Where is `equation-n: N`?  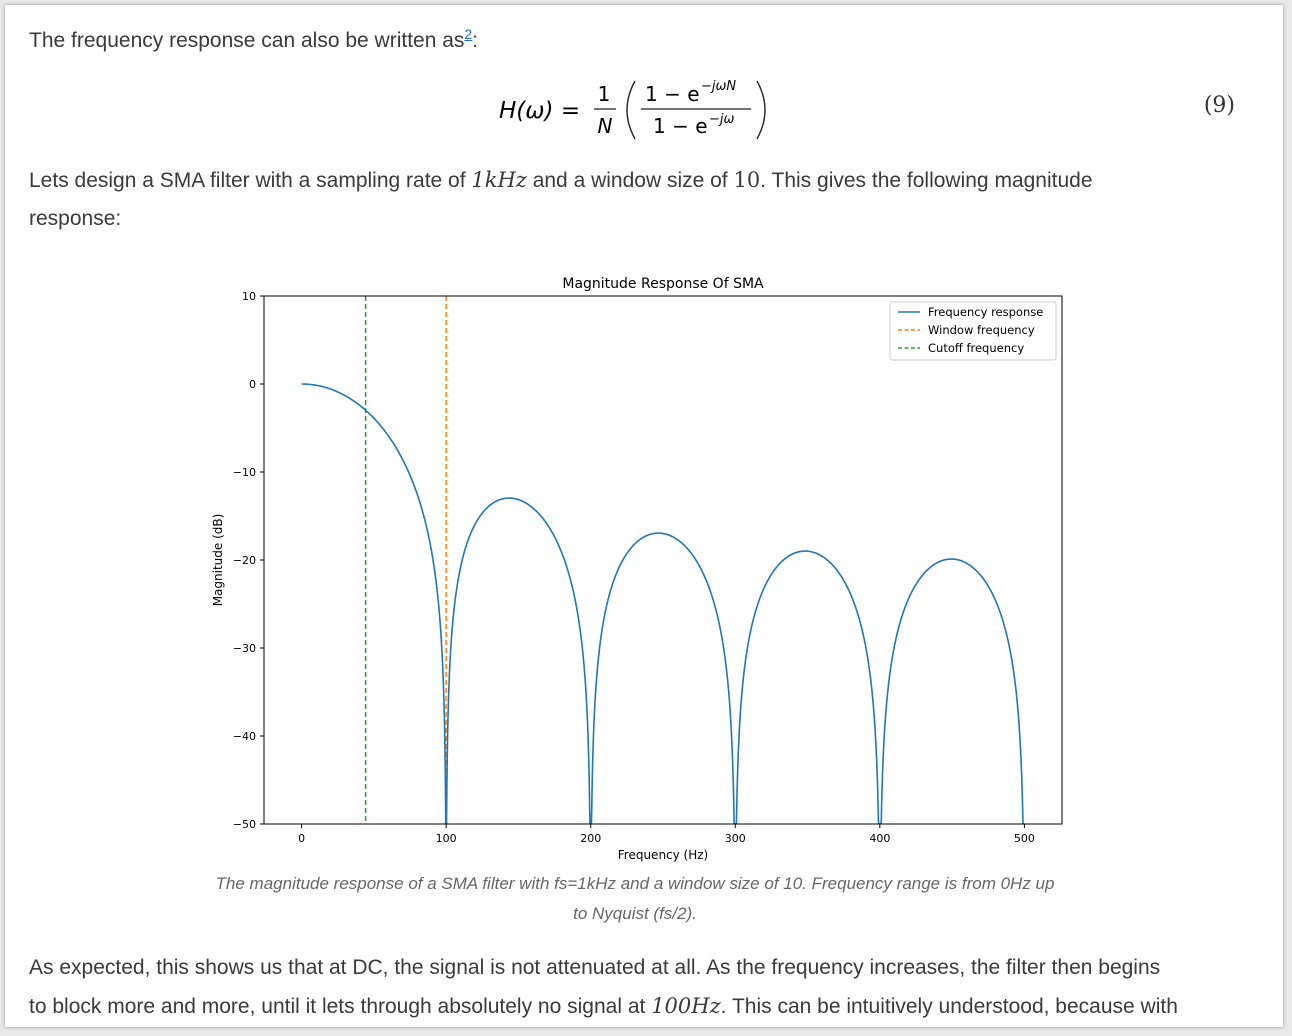 equation-n: N is located at coordinates (605, 126).